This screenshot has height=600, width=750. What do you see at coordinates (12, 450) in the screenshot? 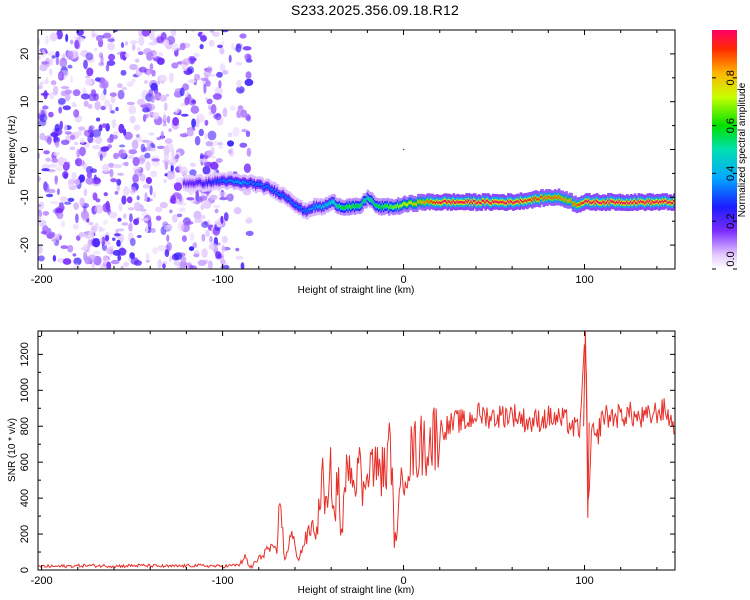
I see `snr-y-axis-label: SNR (10 * v/v)` at bounding box center [12, 450].